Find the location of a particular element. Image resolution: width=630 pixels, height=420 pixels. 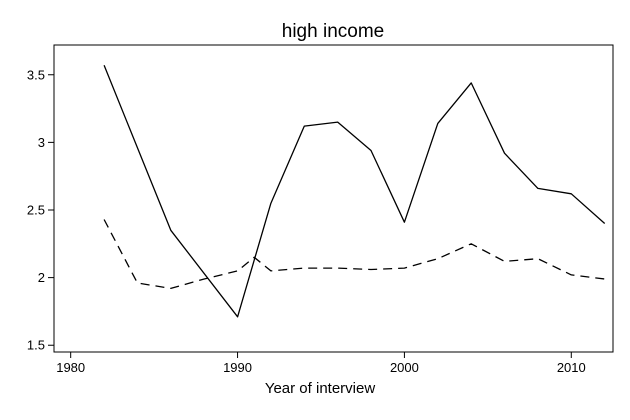

y-tick-label: 1.5 is located at coordinates (36, 345).